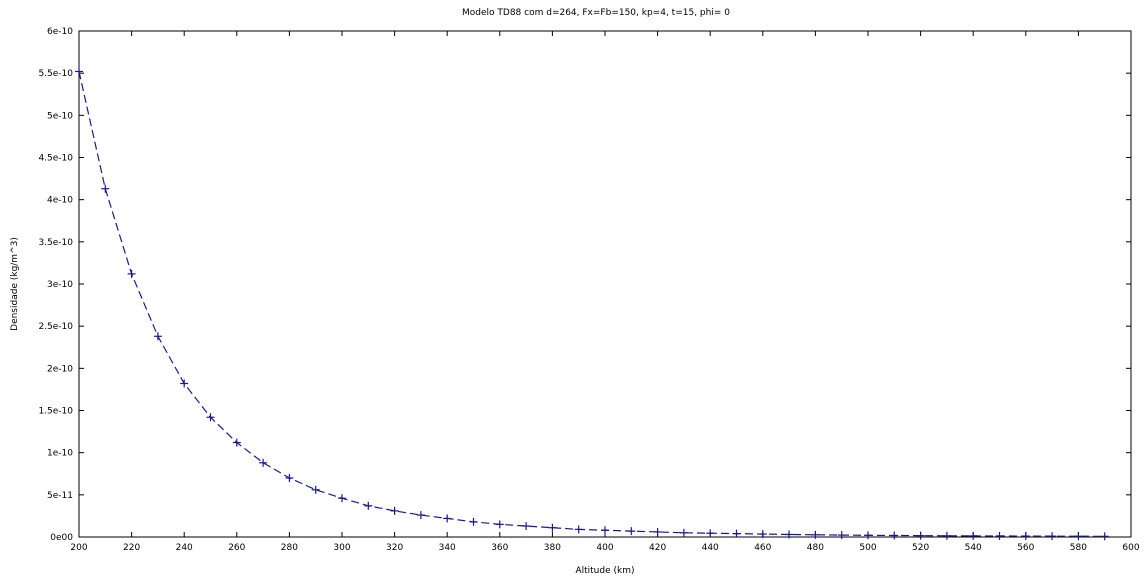  I want to click on y-tick-label: 4e-10, so click(60, 201).